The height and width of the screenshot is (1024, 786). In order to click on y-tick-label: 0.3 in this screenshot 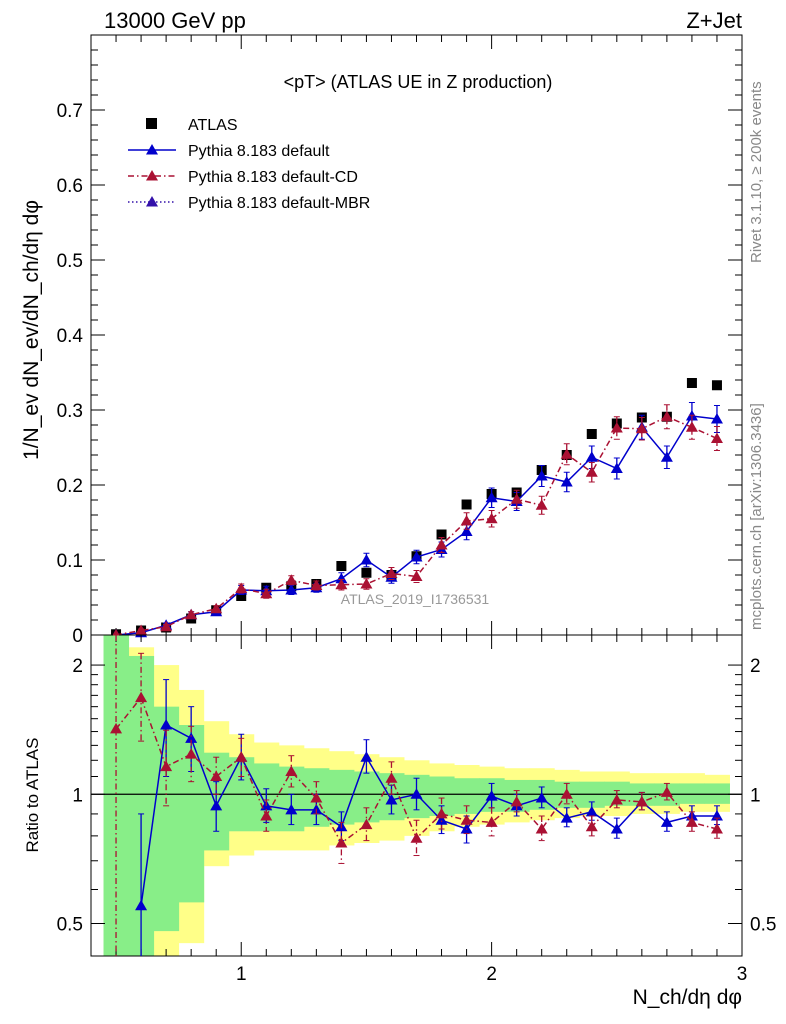, I will do `click(70, 411)`.